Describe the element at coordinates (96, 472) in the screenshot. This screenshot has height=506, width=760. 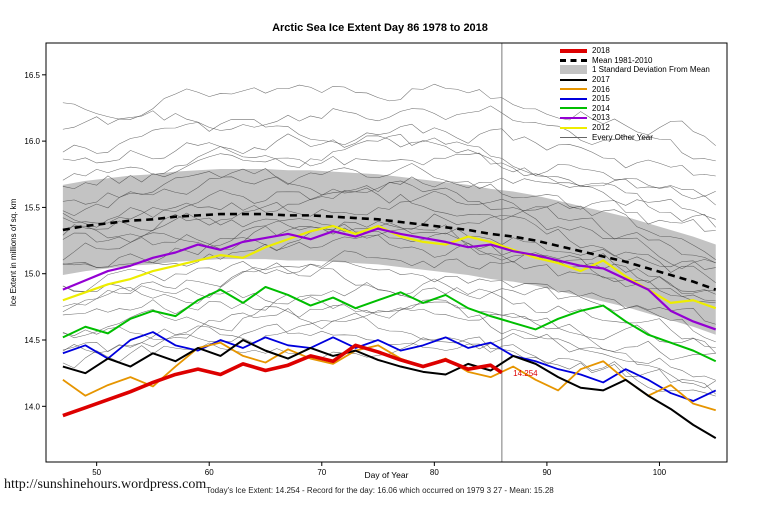
I see `x-tick-label: 50` at that location.